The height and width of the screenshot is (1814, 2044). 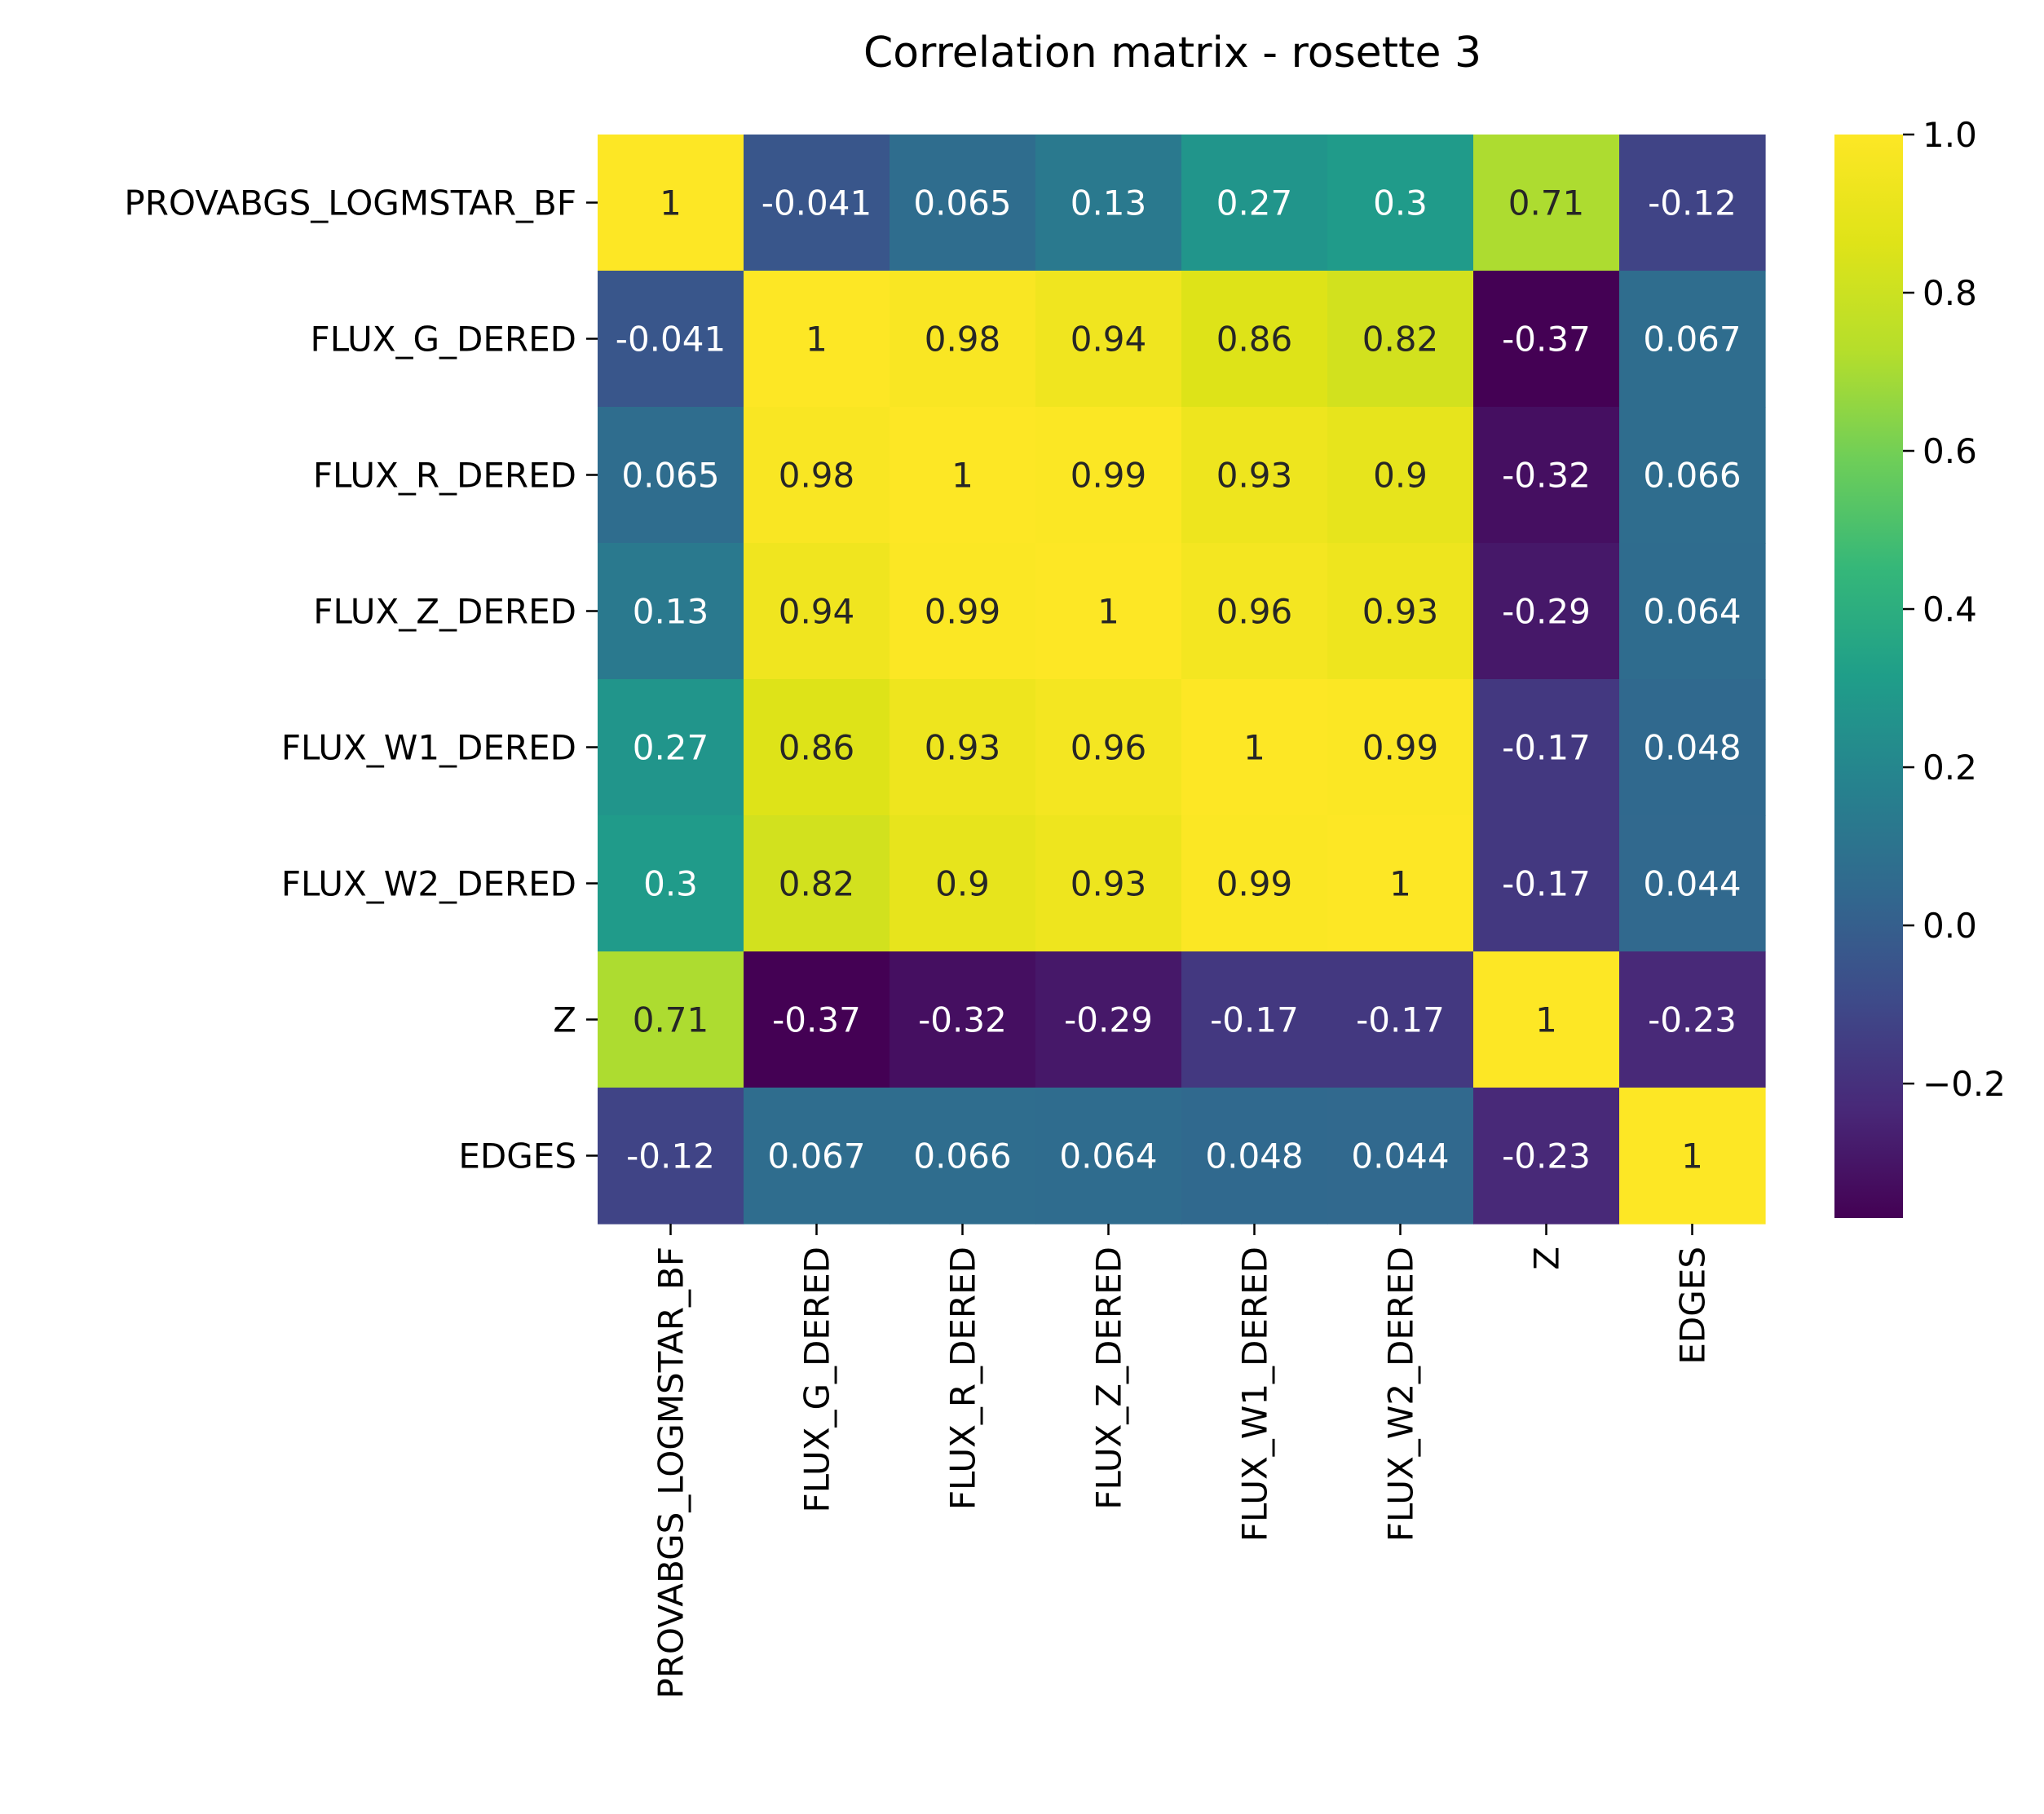 I want to click on cell-value-label: -0.23, so click(x=1546, y=1156).